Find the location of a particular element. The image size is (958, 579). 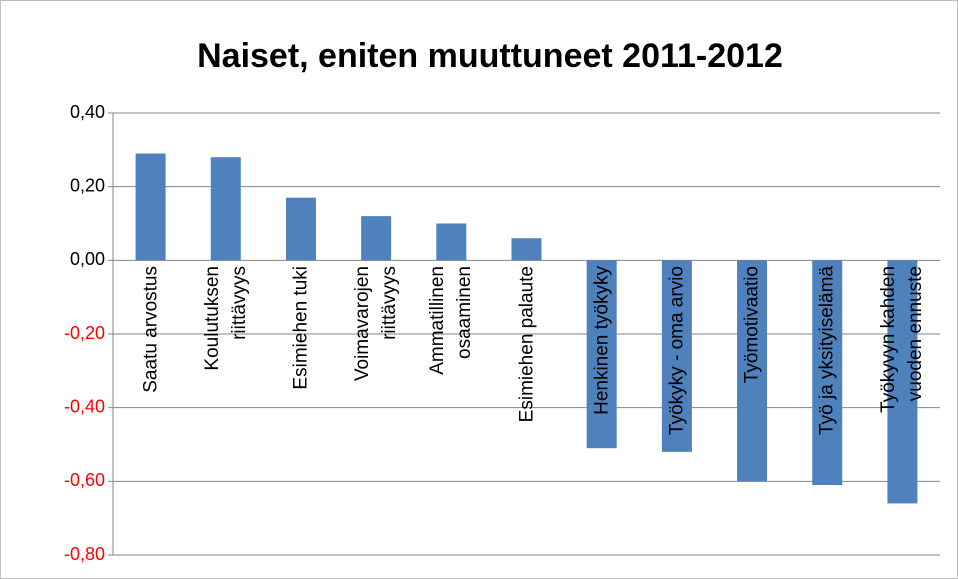

x-tick-label: Ammatillinen osaaminen is located at coordinates (451, 321).